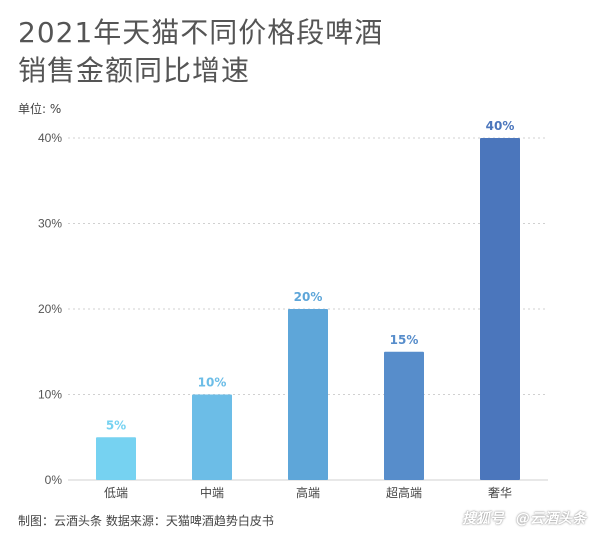 This screenshot has height=540, width=600. What do you see at coordinates (54, 480) in the screenshot?
I see `y-tick-label: 0%` at bounding box center [54, 480].